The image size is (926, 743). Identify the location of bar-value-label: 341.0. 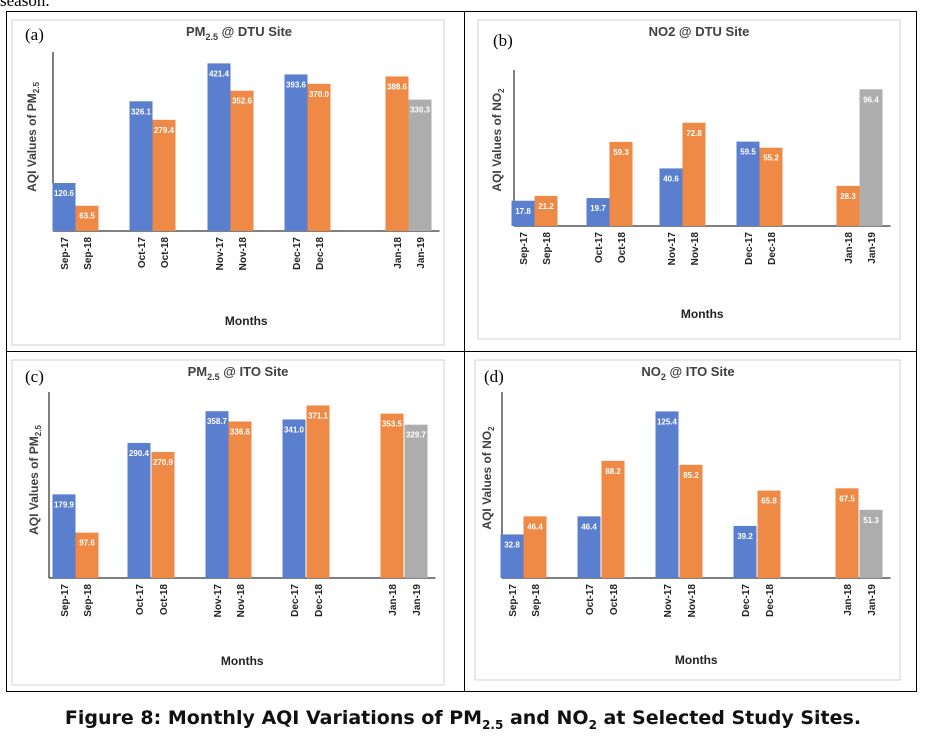
(294, 429).